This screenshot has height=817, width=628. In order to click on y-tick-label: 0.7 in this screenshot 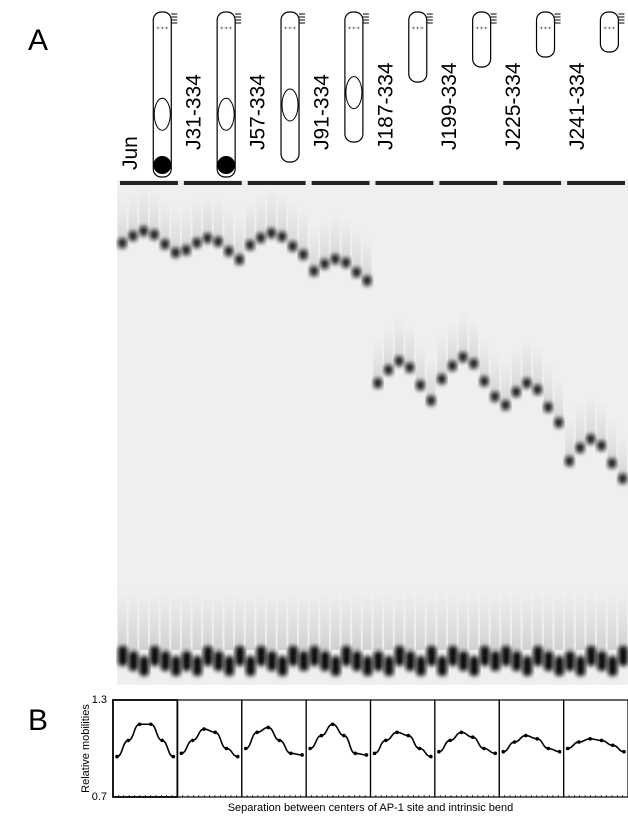, I will do `click(99, 797)`.